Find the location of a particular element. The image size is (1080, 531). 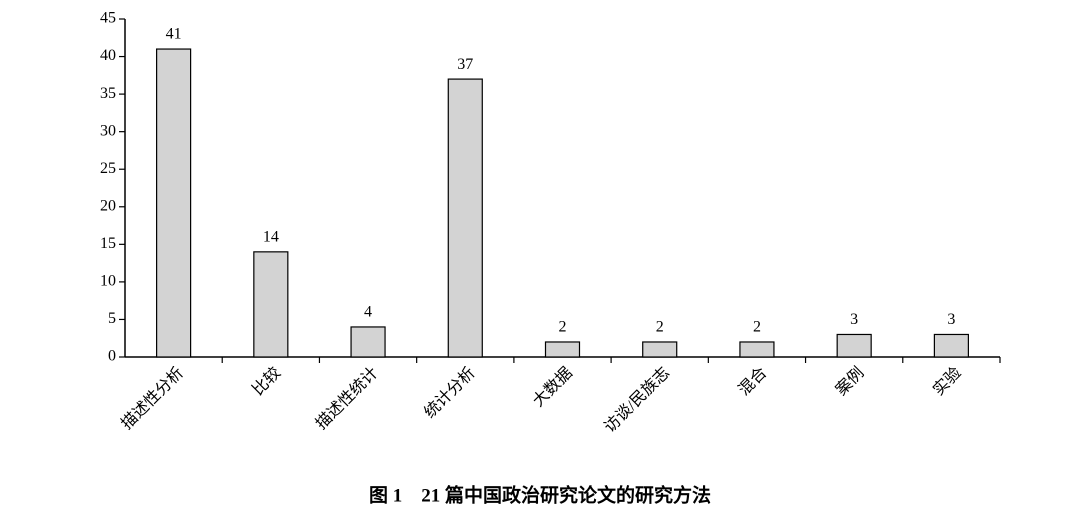

data-label: 14 is located at coordinates (271, 237).